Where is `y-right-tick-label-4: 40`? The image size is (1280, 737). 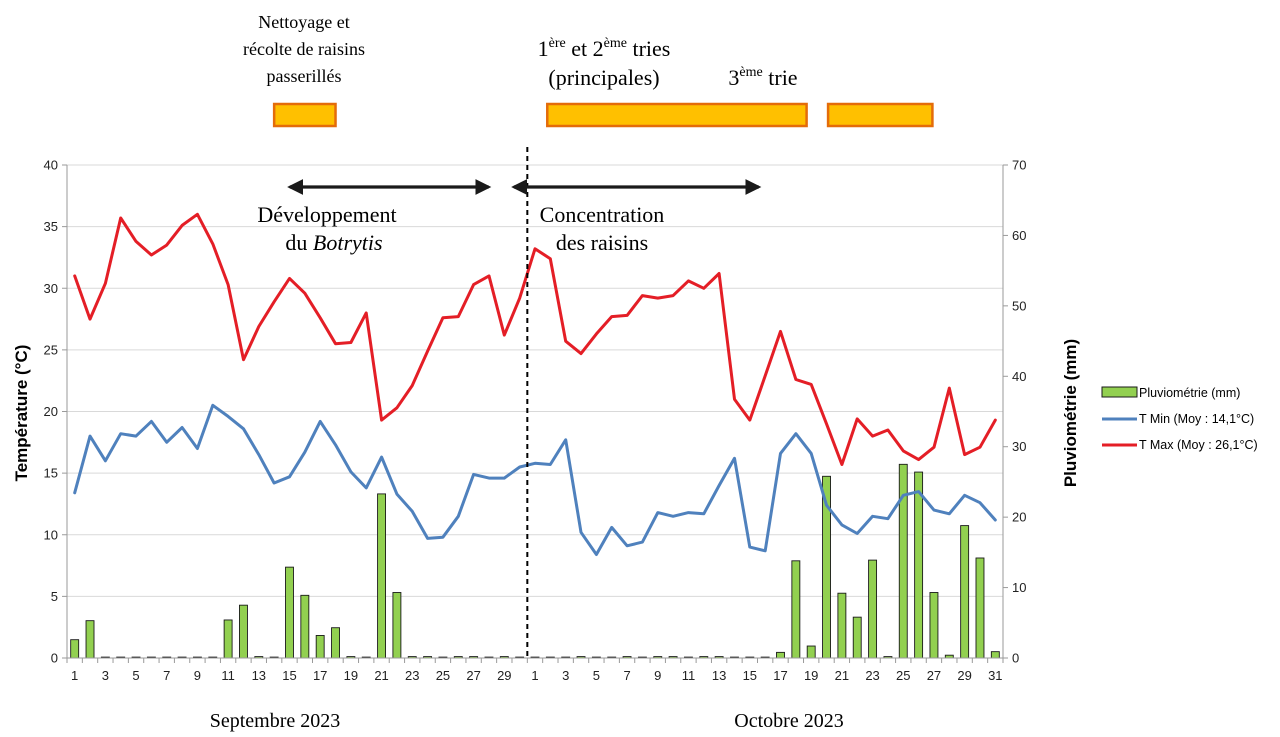
y-right-tick-label-4: 40 is located at coordinates (1019, 376).